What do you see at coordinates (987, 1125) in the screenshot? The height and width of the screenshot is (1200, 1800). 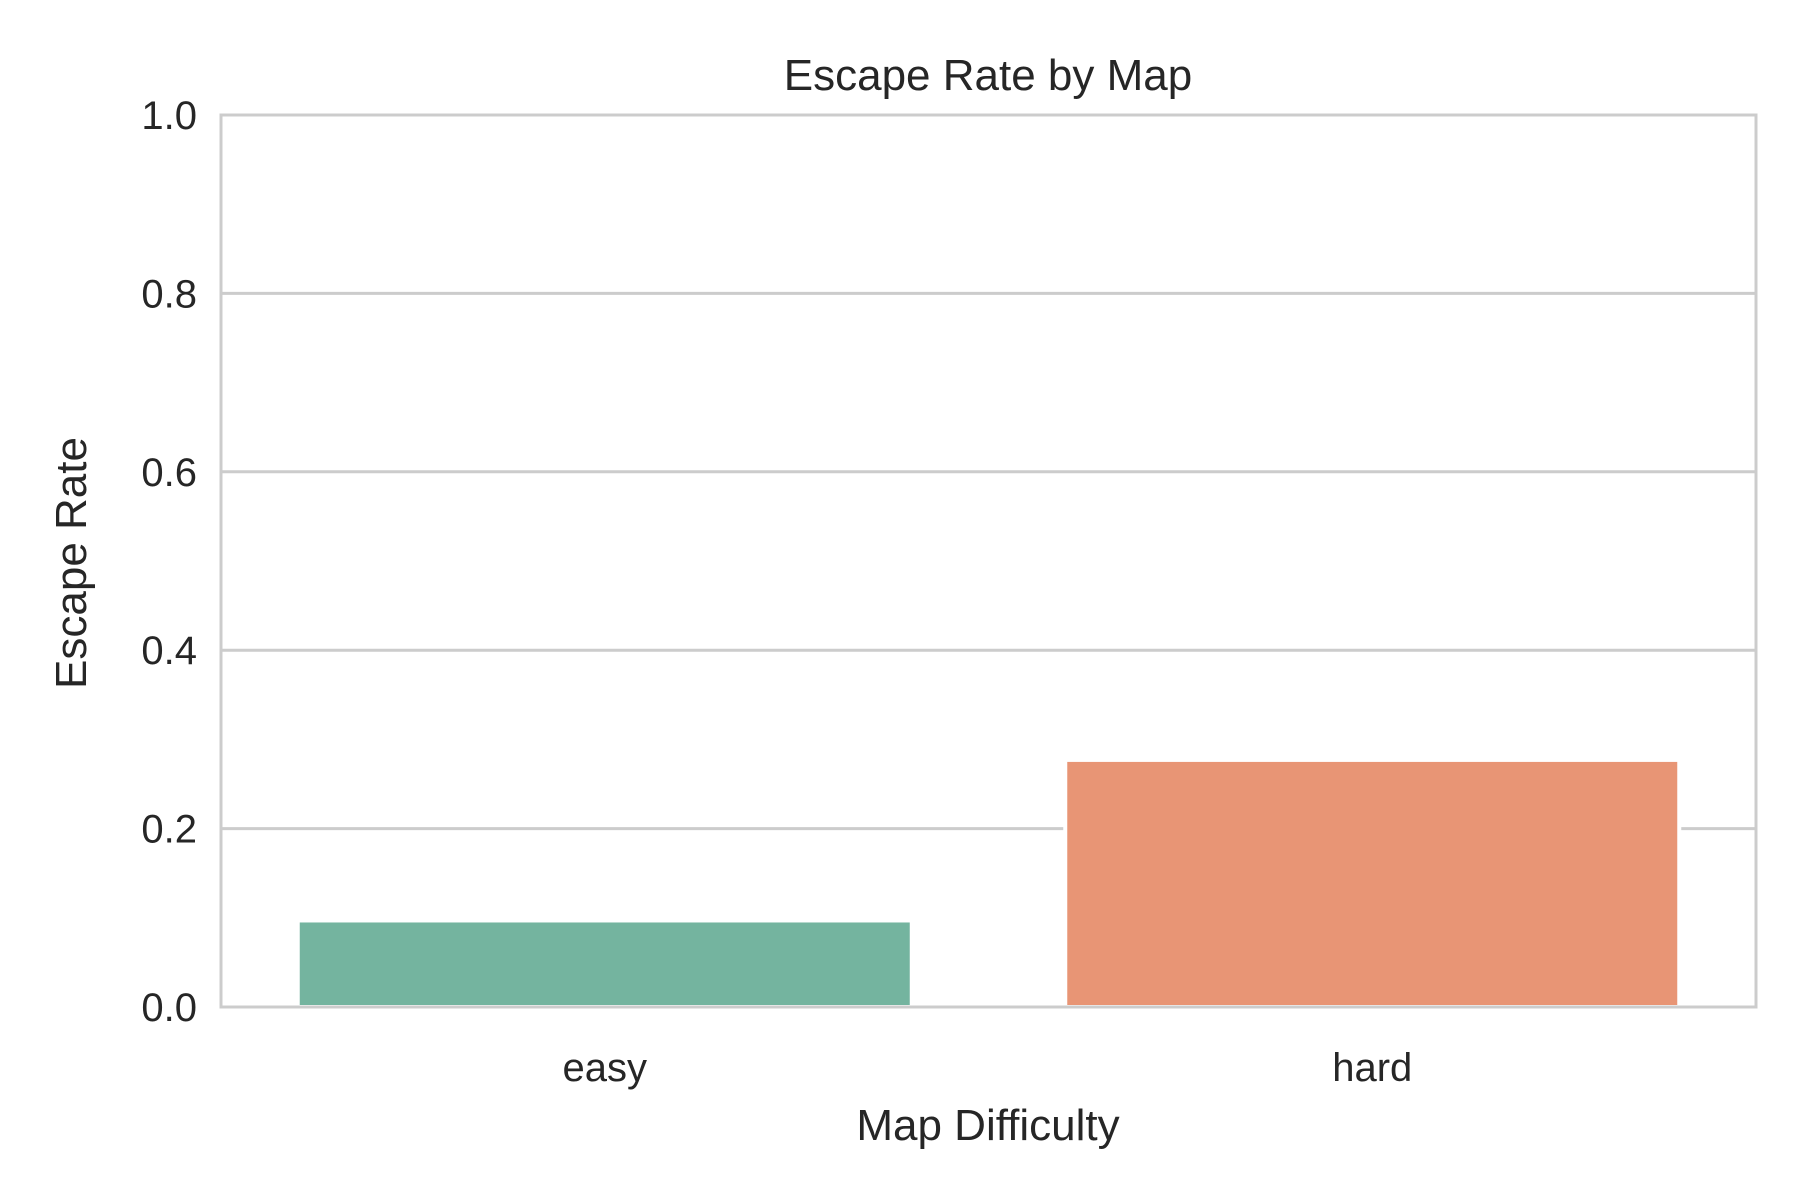 I see `x-axis-label: Map Difficulty` at bounding box center [987, 1125].